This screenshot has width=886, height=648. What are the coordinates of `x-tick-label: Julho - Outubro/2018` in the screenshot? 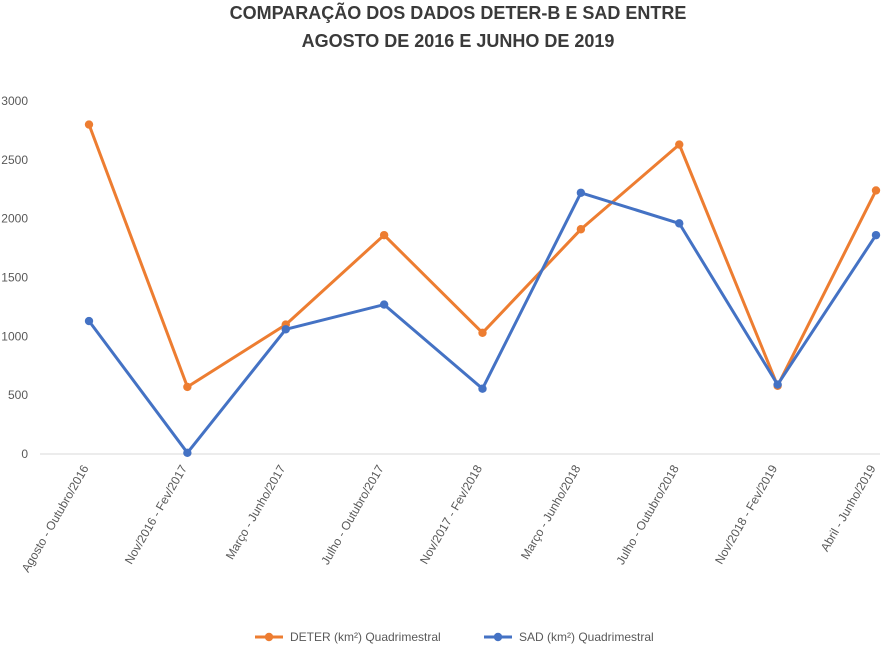 It's located at (647, 514).